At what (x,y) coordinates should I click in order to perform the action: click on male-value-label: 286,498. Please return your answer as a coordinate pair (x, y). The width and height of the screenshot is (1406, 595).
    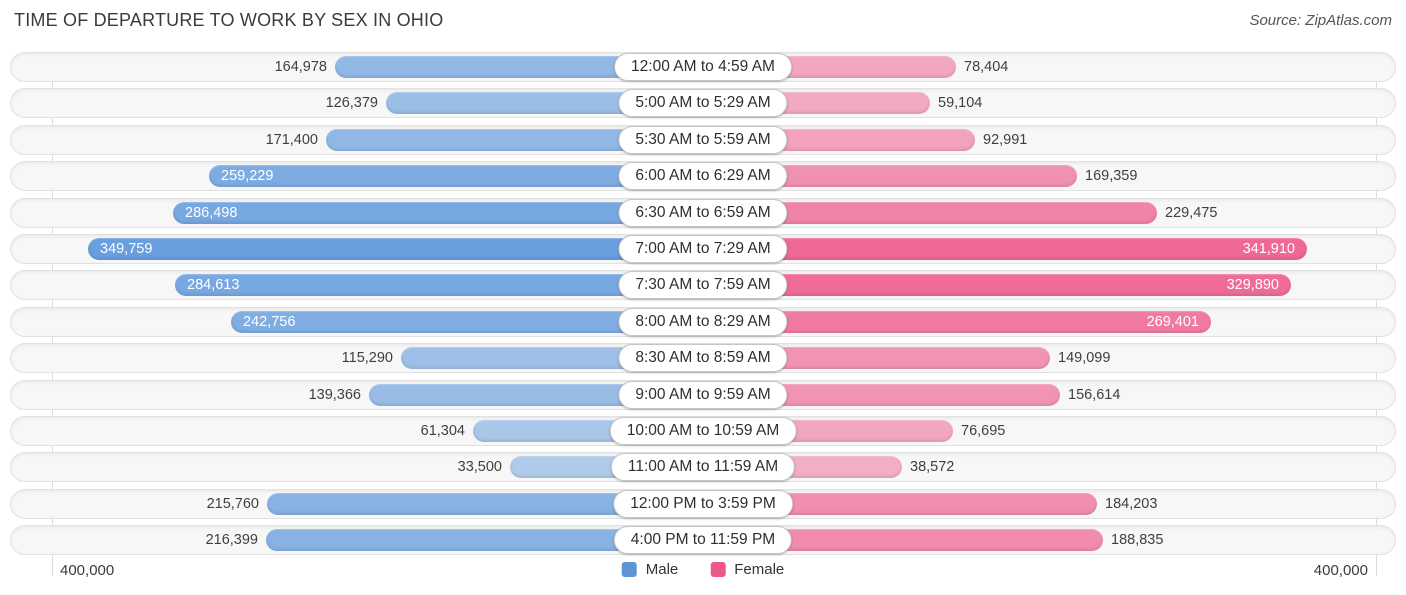
    Looking at the image, I should click on (211, 213).